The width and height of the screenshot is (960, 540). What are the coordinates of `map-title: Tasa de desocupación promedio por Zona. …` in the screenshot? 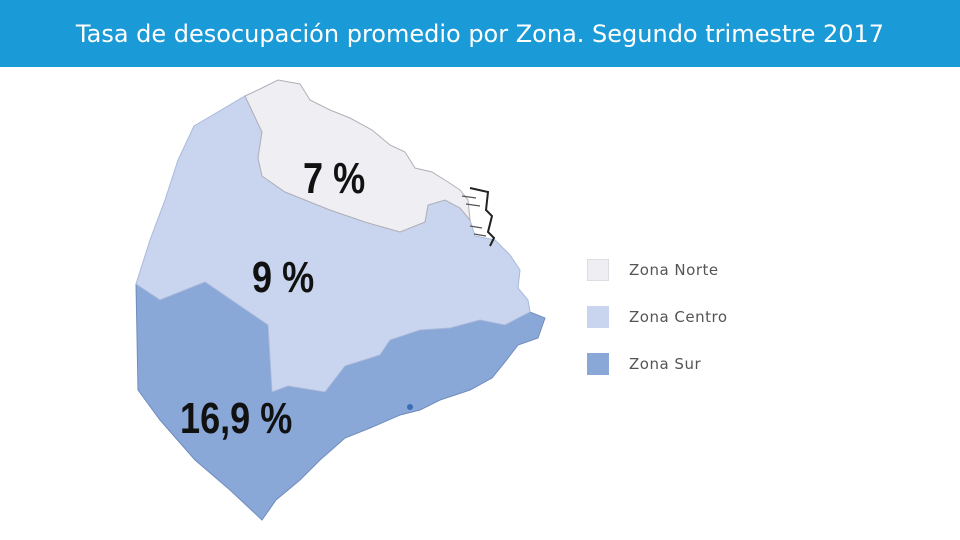 It's located at (480, 33).